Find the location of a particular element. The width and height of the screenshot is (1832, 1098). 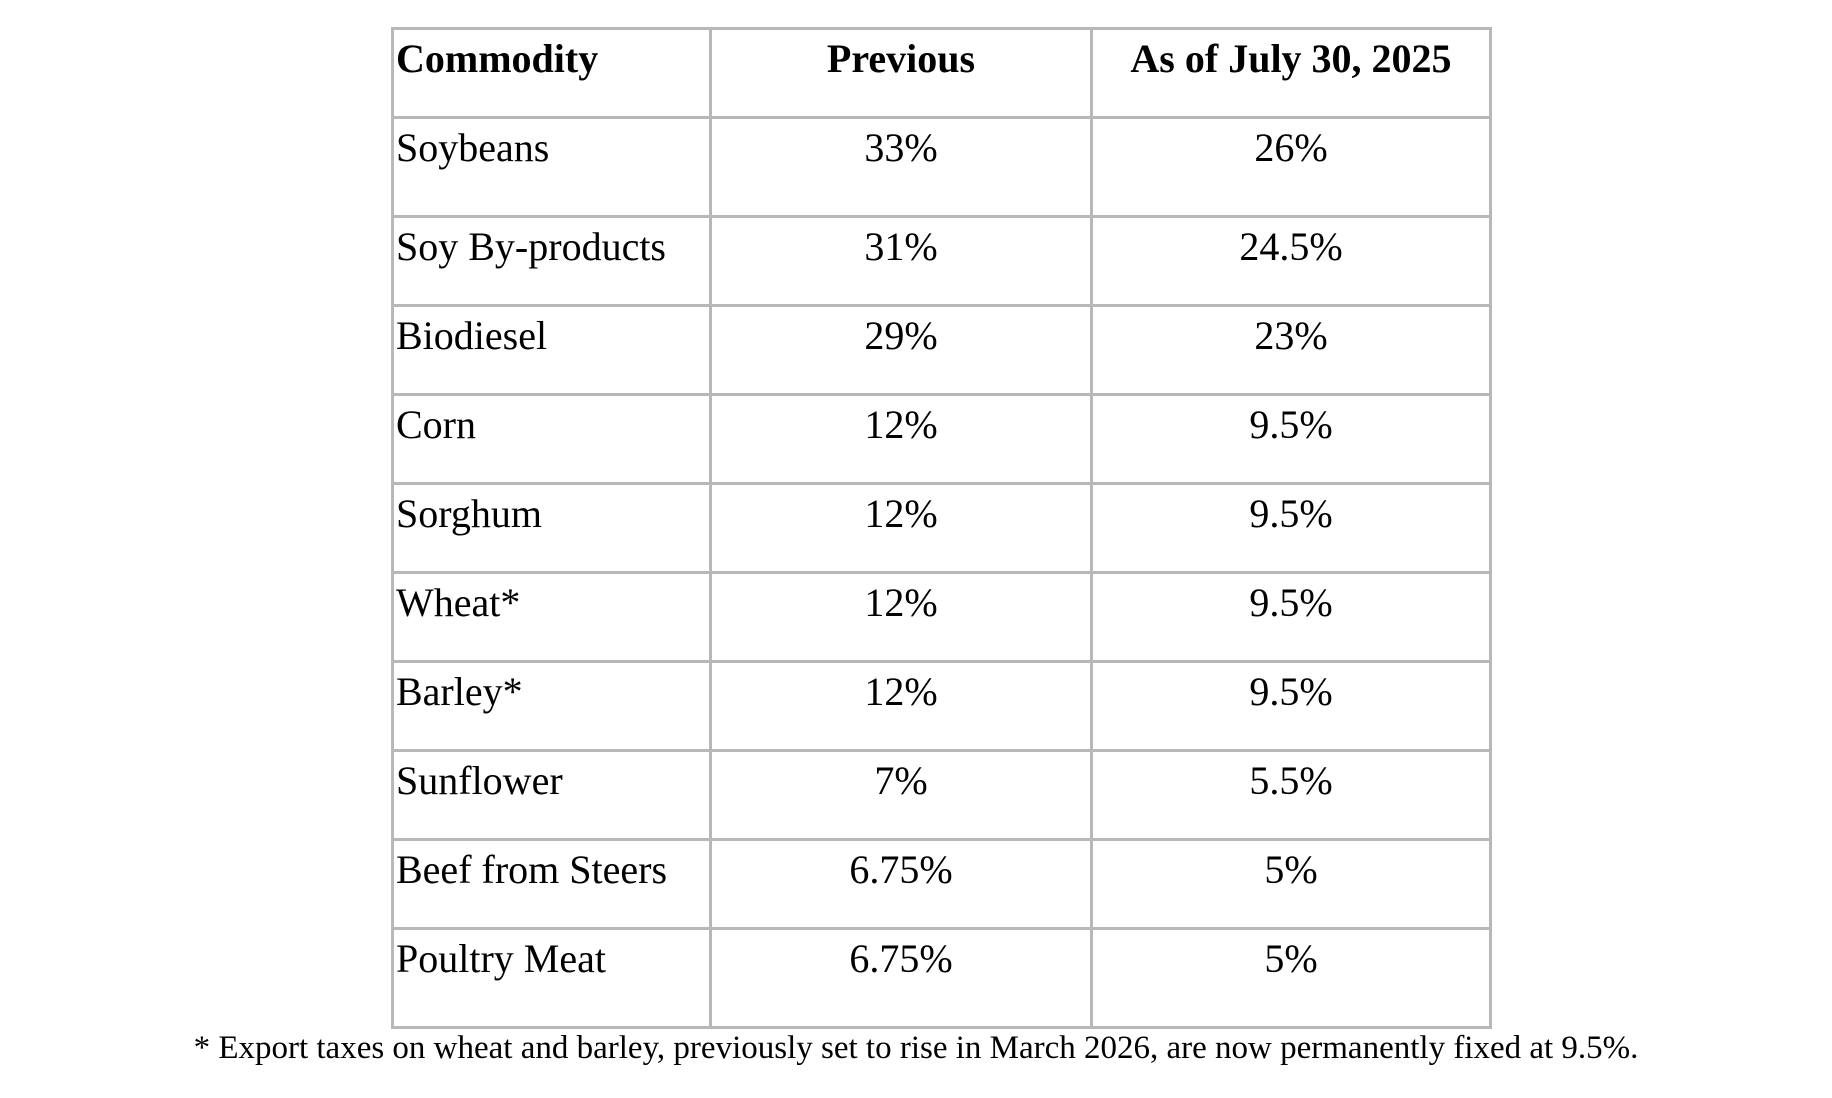

current-rate-cell: 26% is located at coordinates (1291, 167).